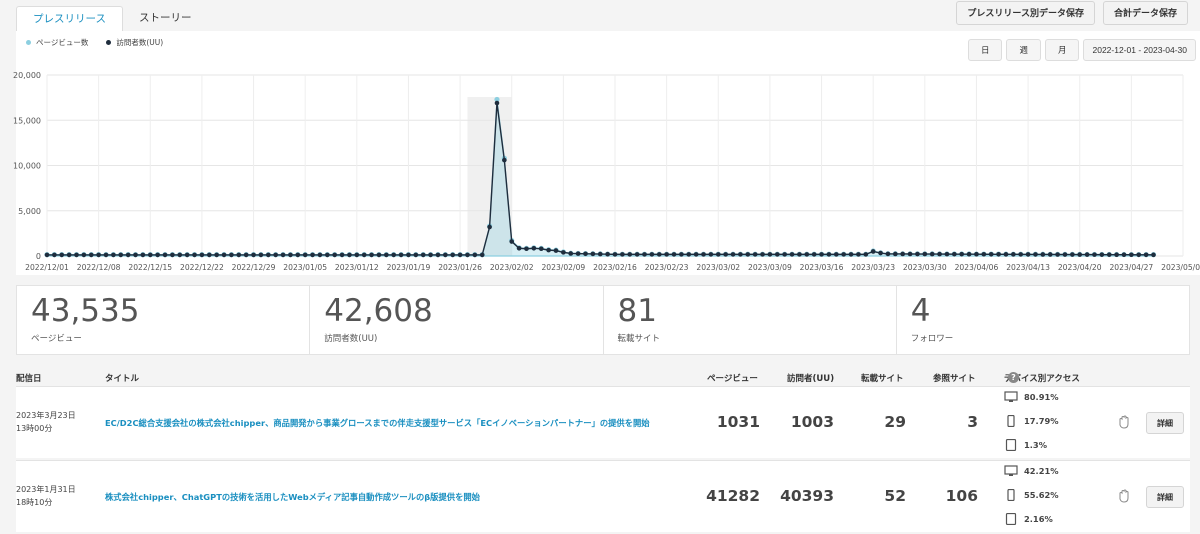 Image resolution: width=1200 pixels, height=534 pixels. Describe the element at coordinates (56, 339) in the screenshot. I see `stat-pageviews-label: ページビュー` at that location.